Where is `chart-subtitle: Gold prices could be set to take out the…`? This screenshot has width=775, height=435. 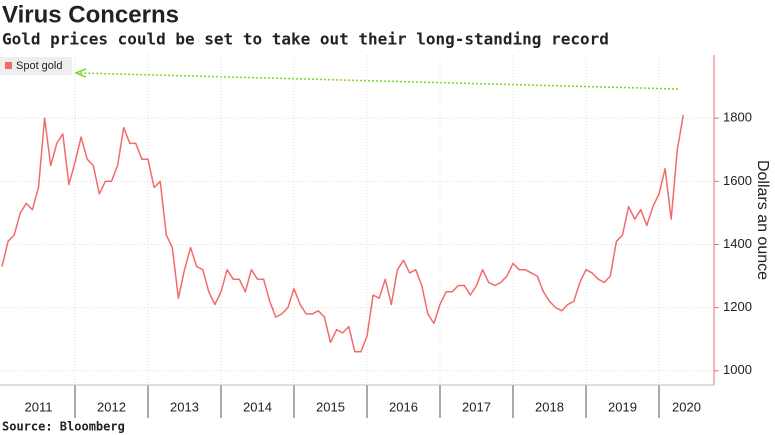
chart-subtitle: Gold prices could be set to take out the… is located at coordinates (305, 39).